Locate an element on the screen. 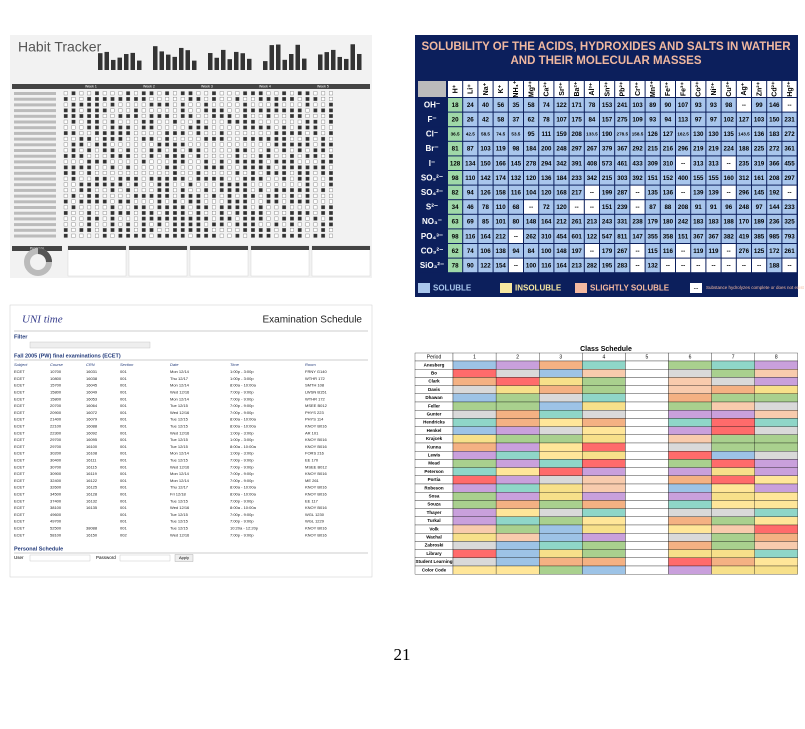 This screenshot has height=729, width=805. exam-cell: WGL 1229 is located at coordinates (315, 521).